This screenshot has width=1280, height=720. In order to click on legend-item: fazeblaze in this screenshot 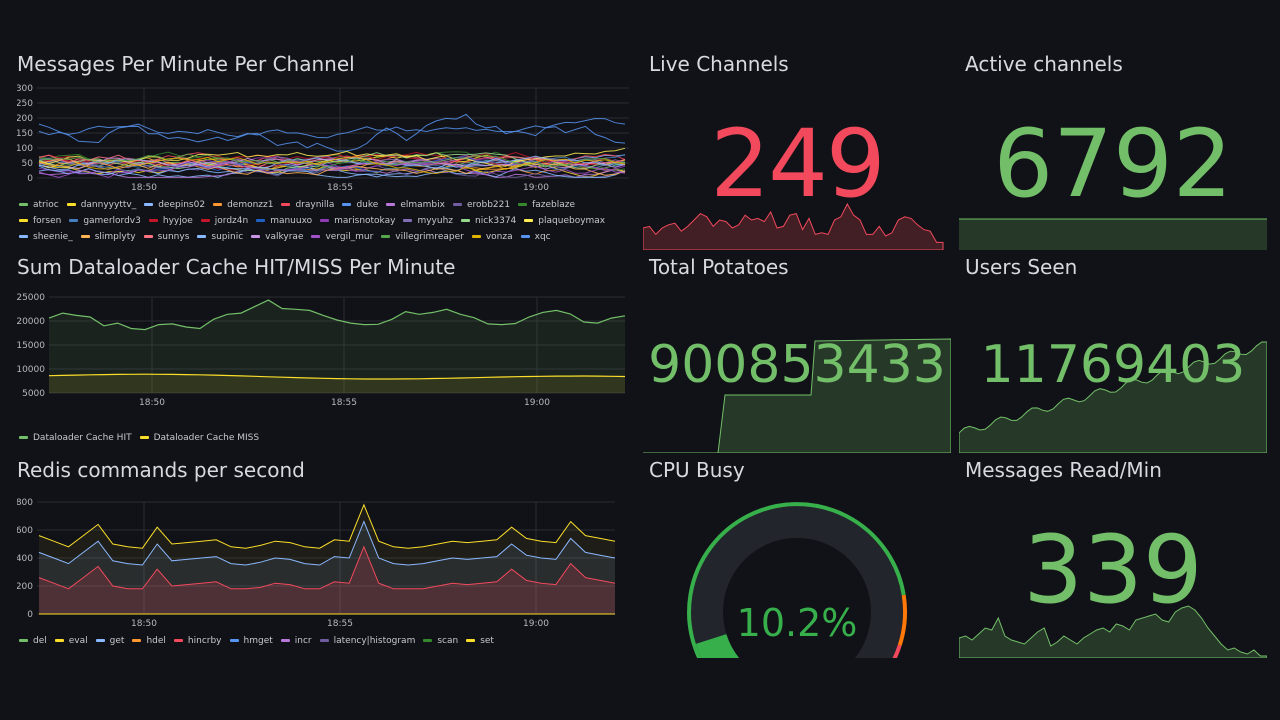, I will do `click(546, 204)`.